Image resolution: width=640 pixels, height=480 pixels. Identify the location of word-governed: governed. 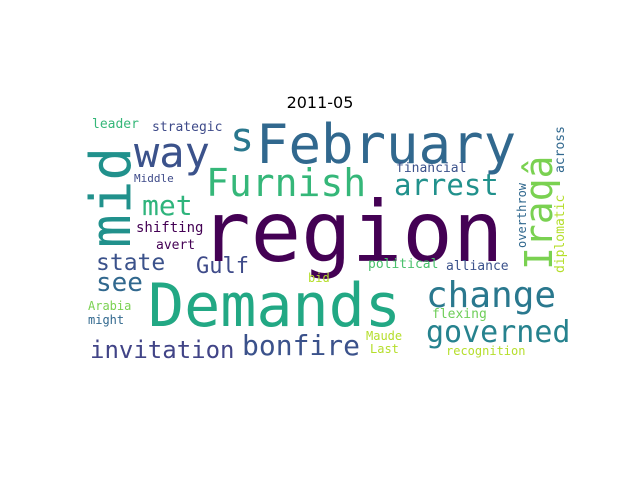
(498, 332).